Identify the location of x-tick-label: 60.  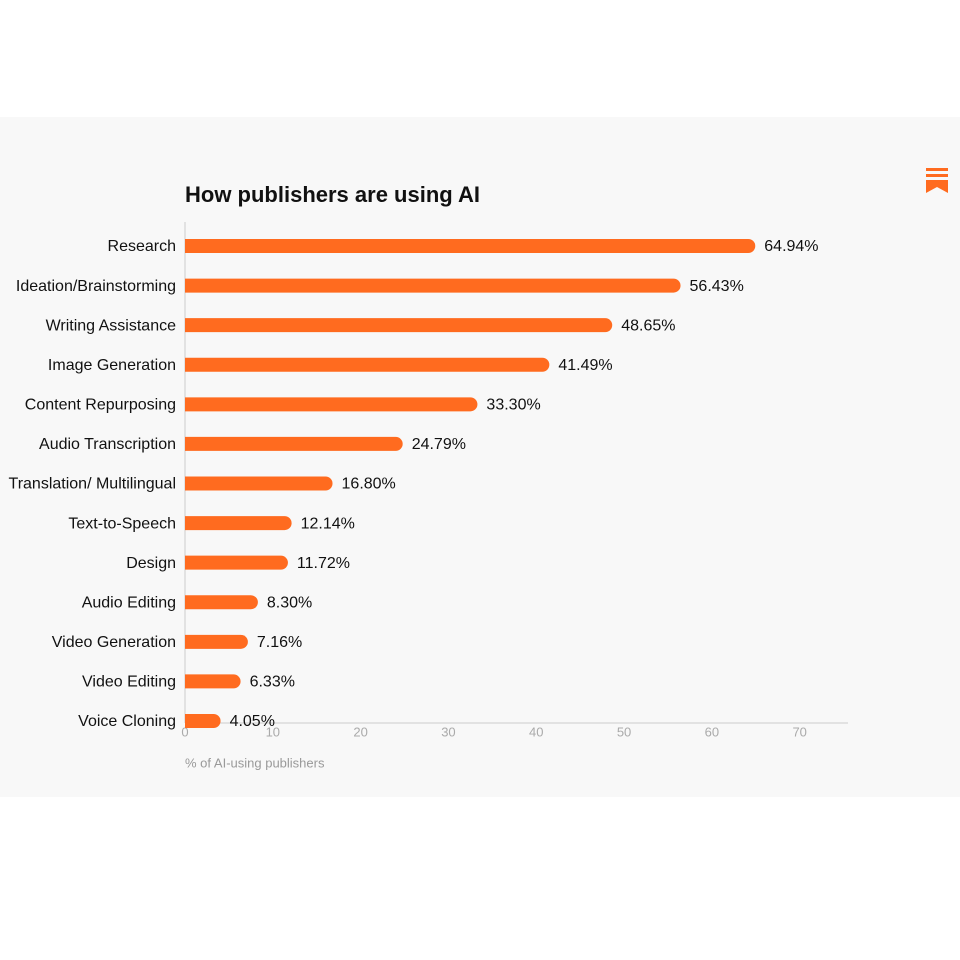
(712, 731).